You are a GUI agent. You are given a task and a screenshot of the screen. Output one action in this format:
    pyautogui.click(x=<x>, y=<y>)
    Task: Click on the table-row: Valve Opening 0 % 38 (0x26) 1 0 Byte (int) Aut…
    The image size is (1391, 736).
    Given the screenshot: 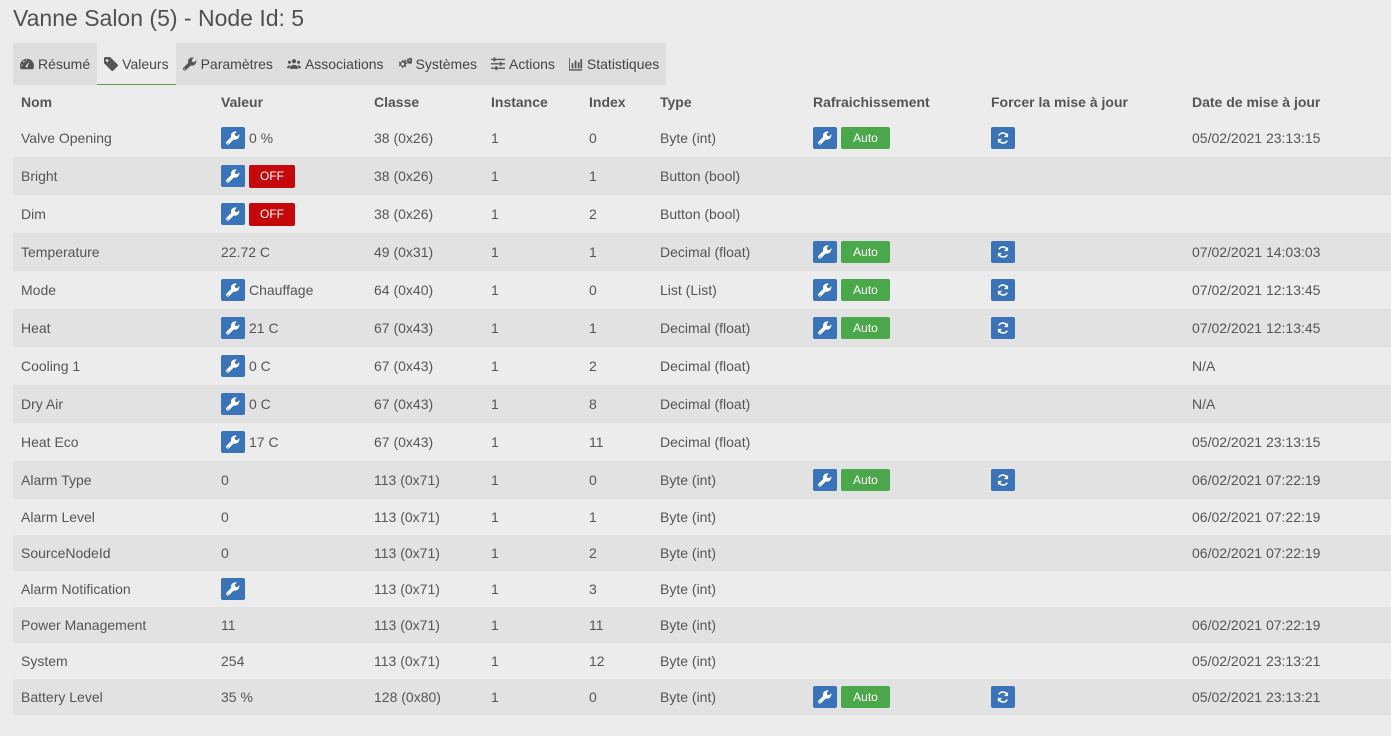 What is the action you would take?
    pyautogui.click(x=702, y=138)
    